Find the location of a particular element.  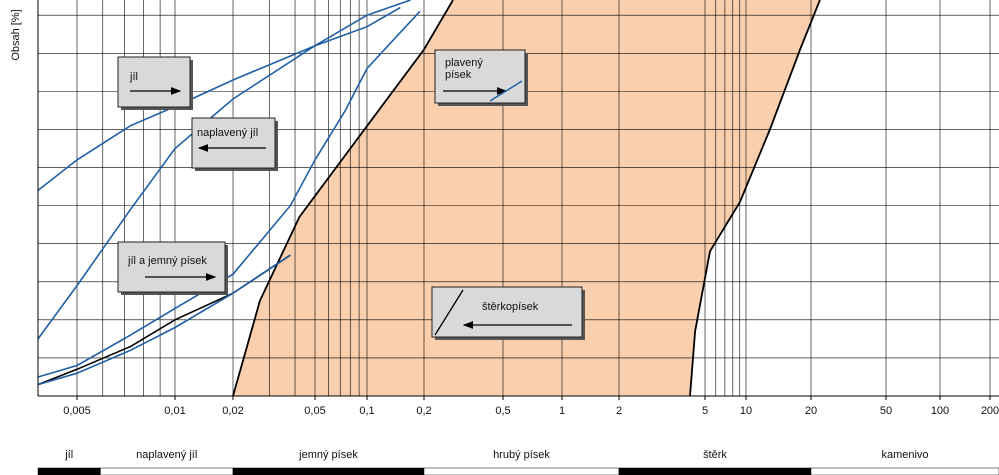

fraction-label: kamenivo is located at coordinates (904, 455).